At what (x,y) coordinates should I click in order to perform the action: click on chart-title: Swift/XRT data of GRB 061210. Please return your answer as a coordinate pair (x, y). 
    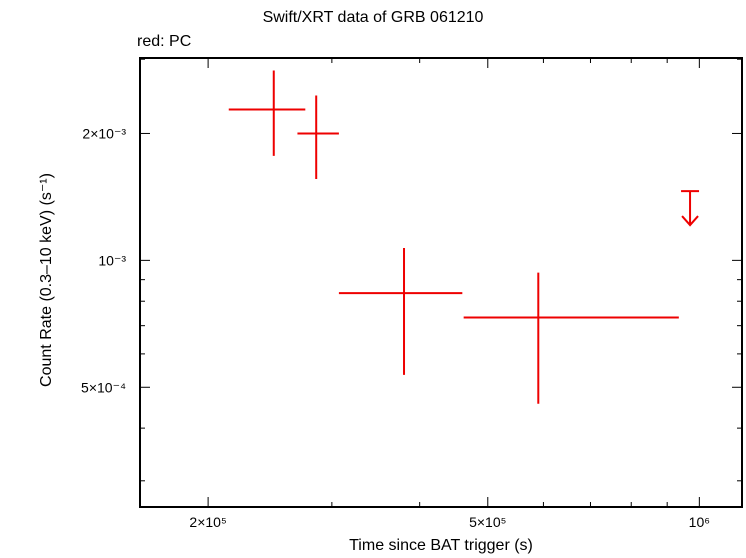
    Looking at the image, I should click on (373, 17).